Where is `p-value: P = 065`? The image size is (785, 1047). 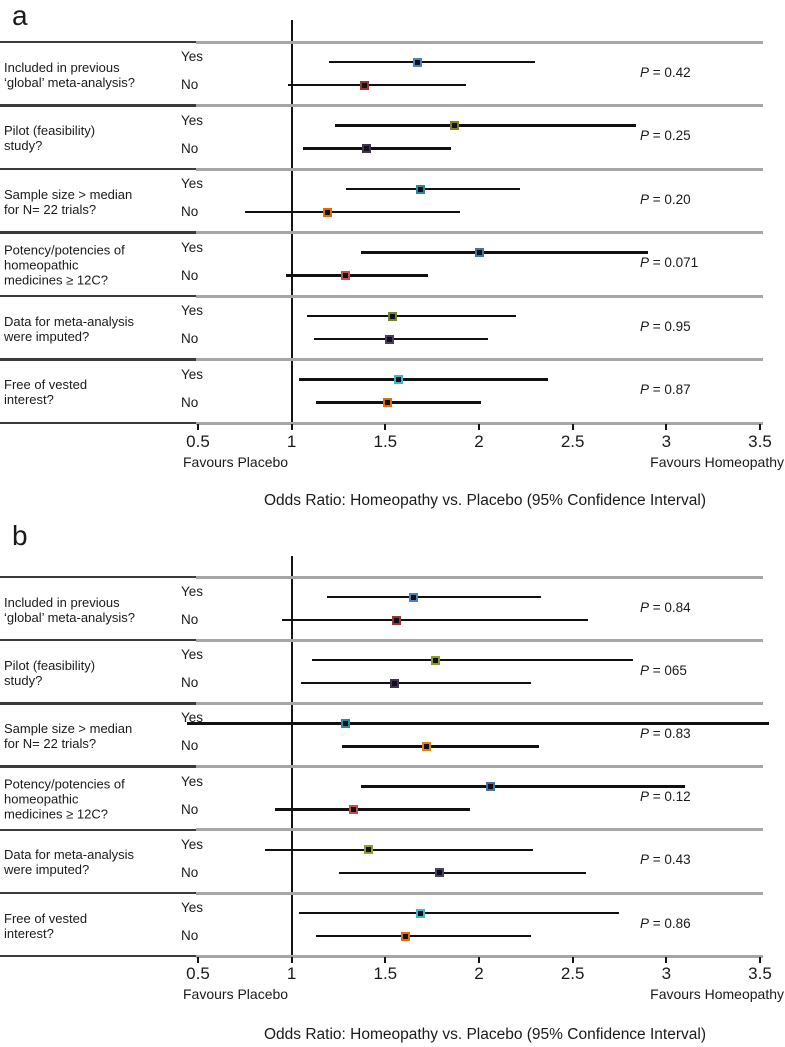
p-value: P = 065 is located at coordinates (663, 670).